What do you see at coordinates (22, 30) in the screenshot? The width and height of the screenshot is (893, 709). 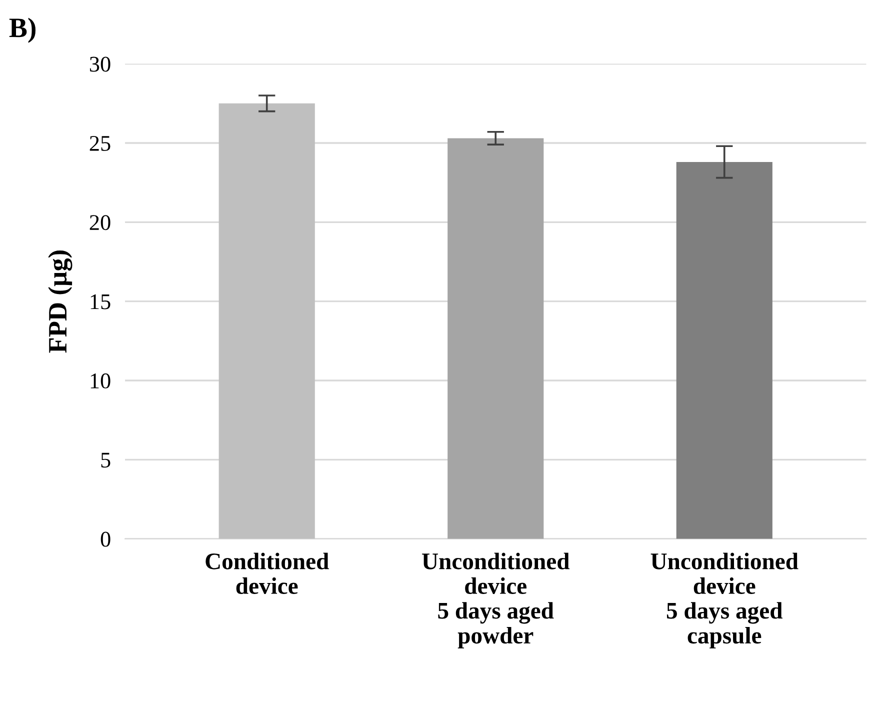 I see `chart-title: B)` at bounding box center [22, 30].